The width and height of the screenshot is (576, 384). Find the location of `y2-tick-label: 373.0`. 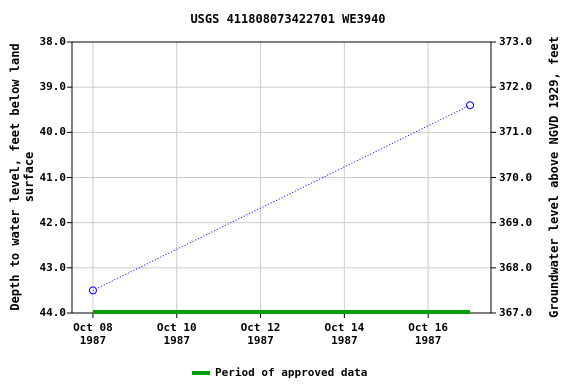

y2-tick-label: 373.0 is located at coordinates (516, 41).